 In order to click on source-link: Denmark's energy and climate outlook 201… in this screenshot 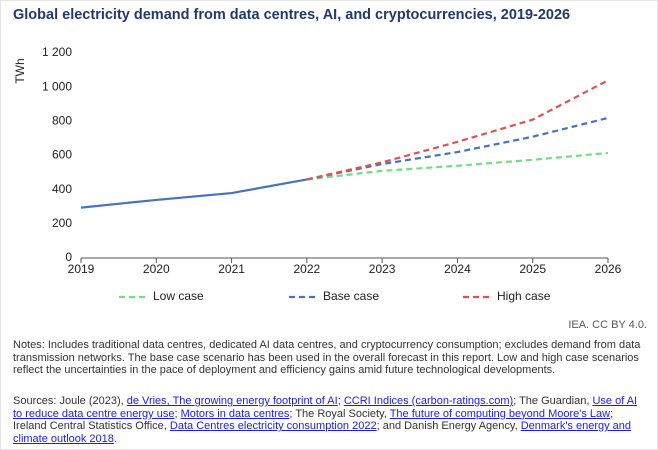, I will do `click(322, 432)`.